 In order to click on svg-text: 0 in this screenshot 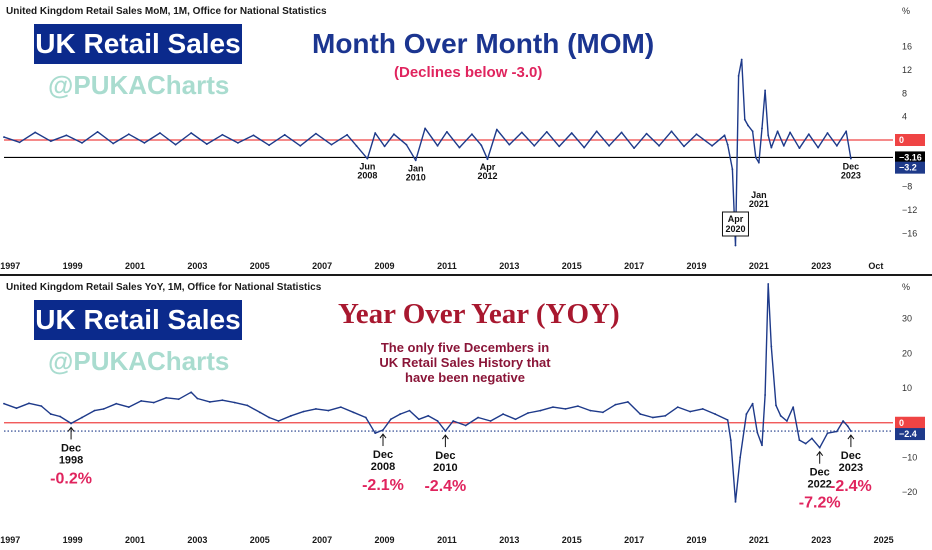, I will do `click(901, 423)`.